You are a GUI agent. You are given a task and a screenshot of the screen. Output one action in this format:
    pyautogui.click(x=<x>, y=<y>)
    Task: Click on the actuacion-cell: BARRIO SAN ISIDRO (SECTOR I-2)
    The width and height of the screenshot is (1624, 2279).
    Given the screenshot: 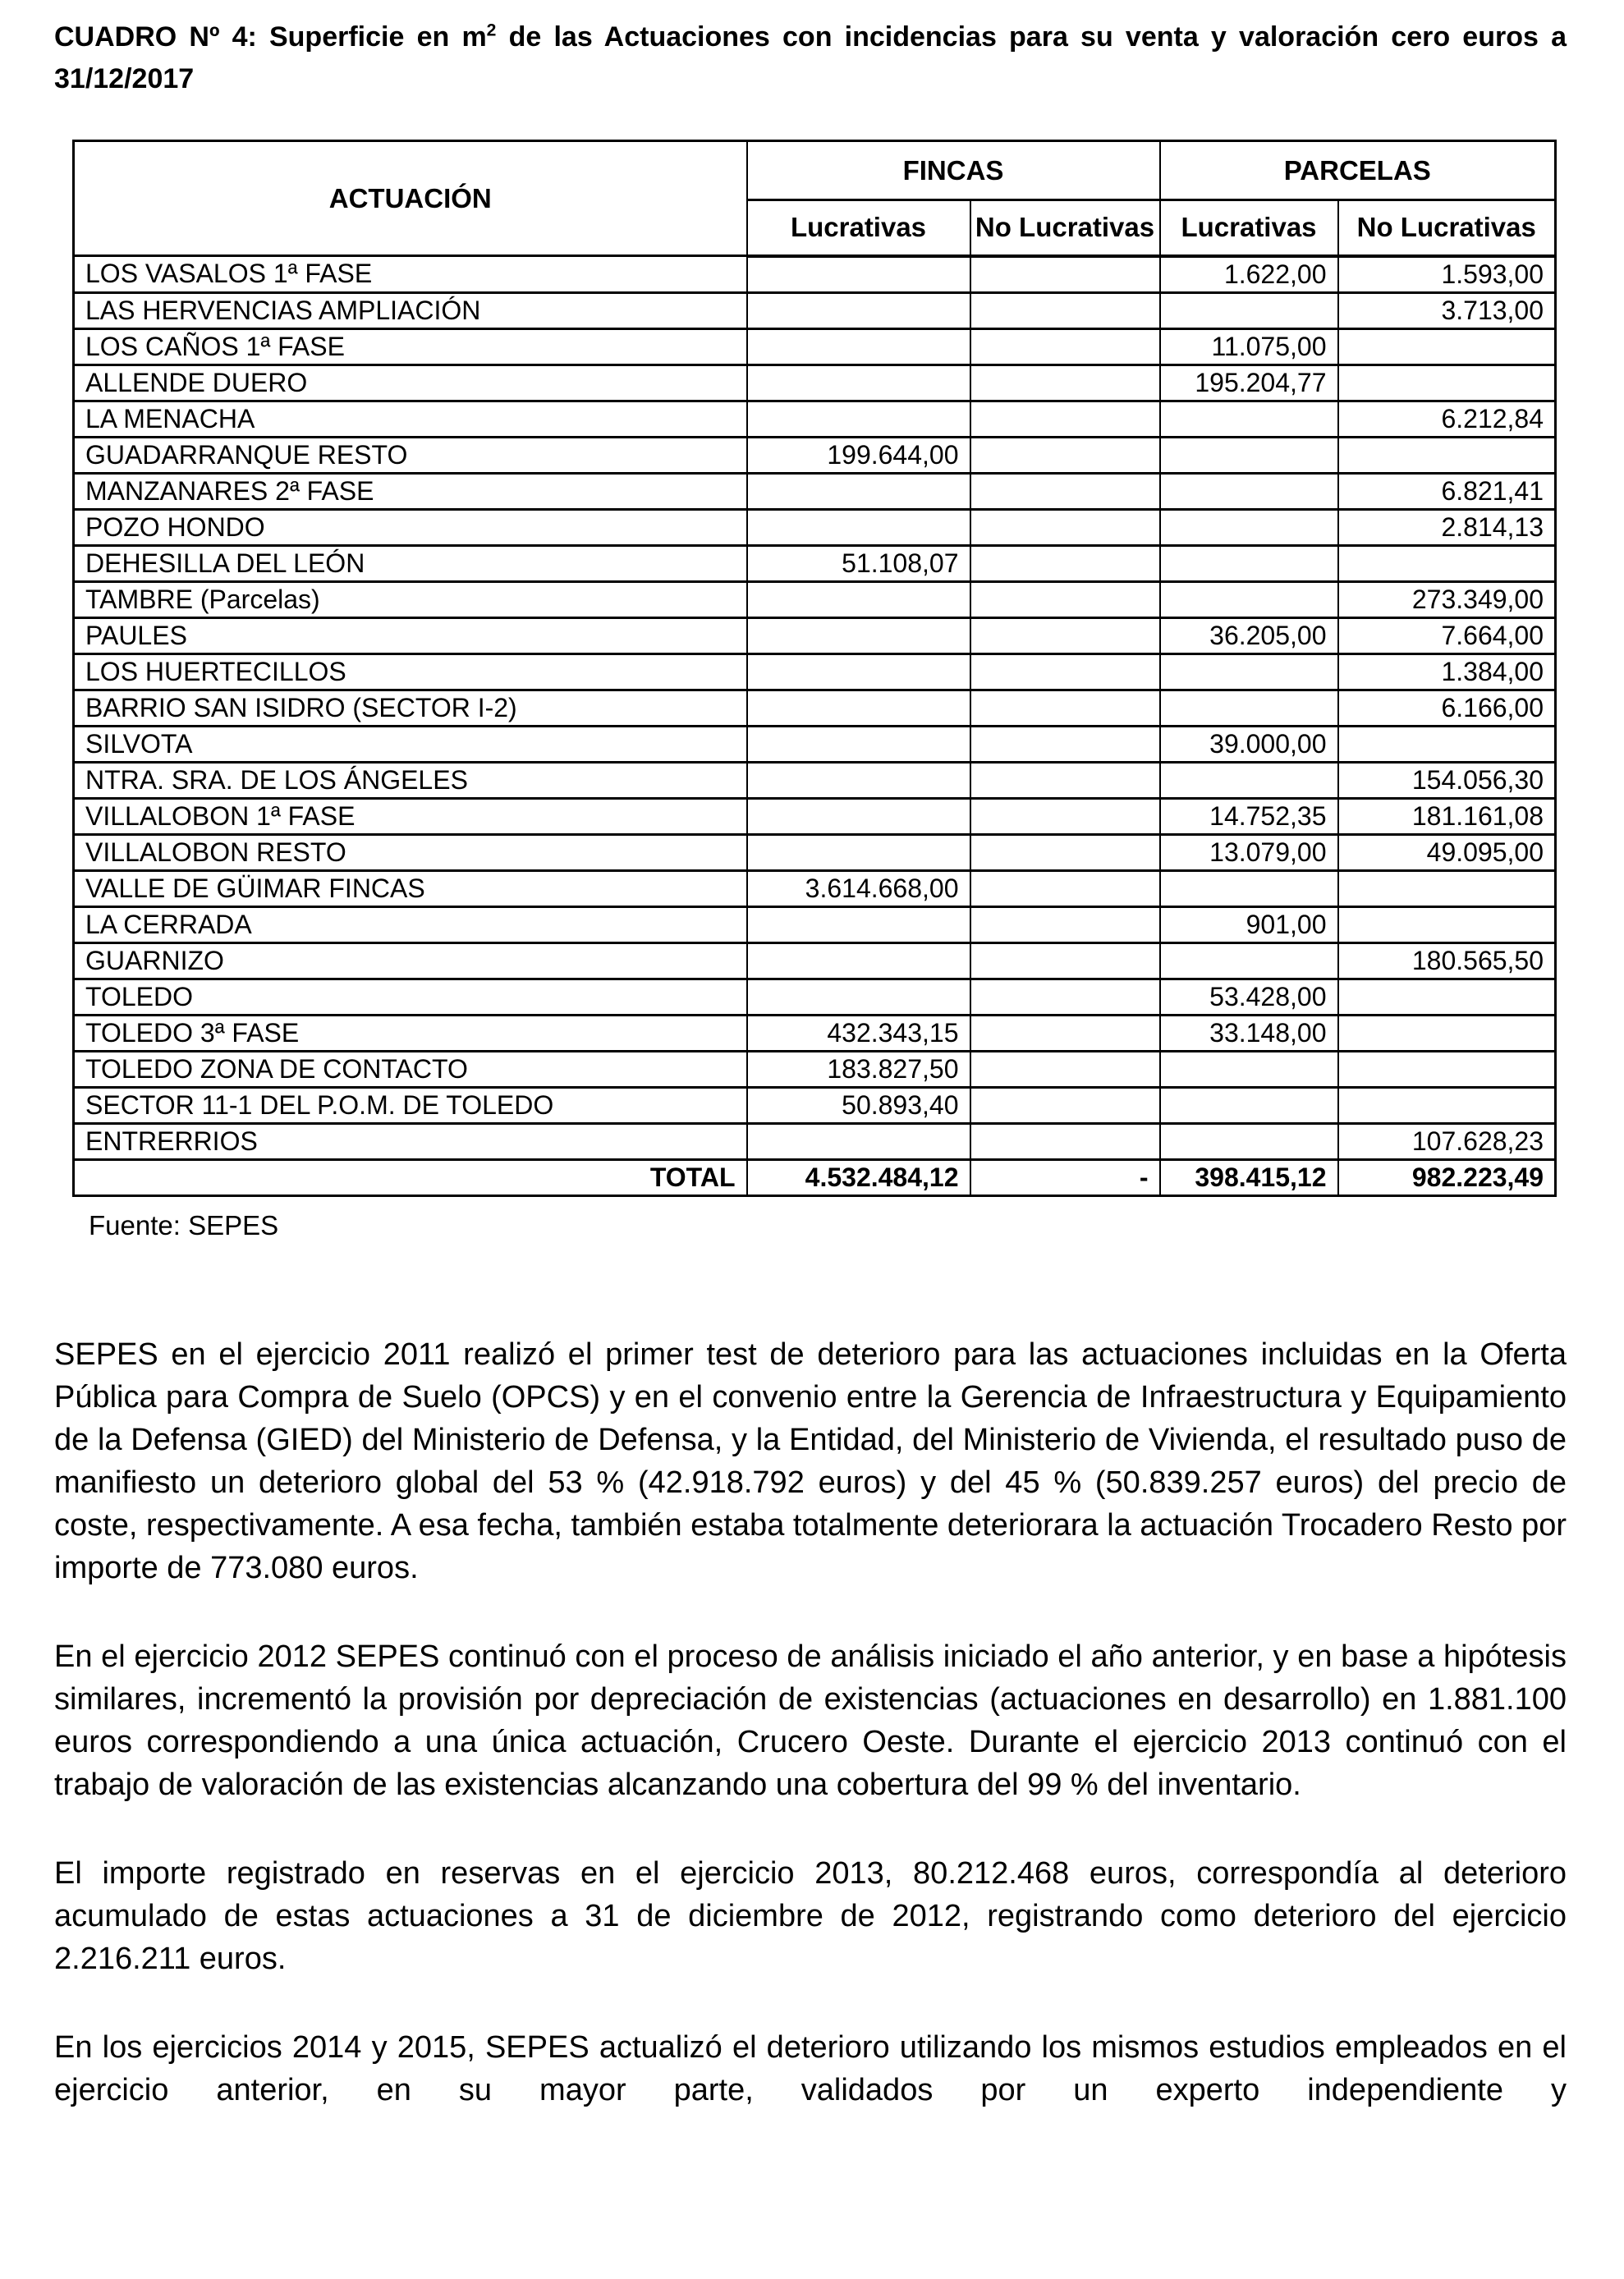 What is the action you would take?
    pyautogui.click(x=410, y=707)
    